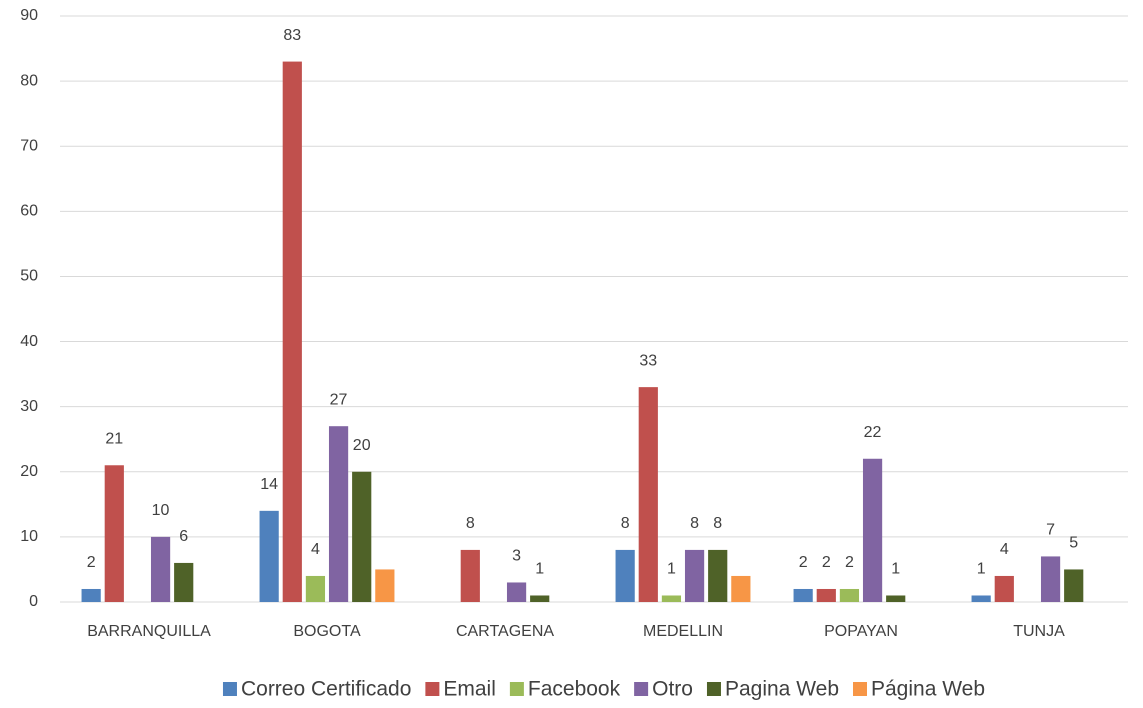 Image resolution: width=1143 pixels, height=708 pixels. What do you see at coordinates (29, 341) in the screenshot?
I see `y-tick-label: 40` at bounding box center [29, 341].